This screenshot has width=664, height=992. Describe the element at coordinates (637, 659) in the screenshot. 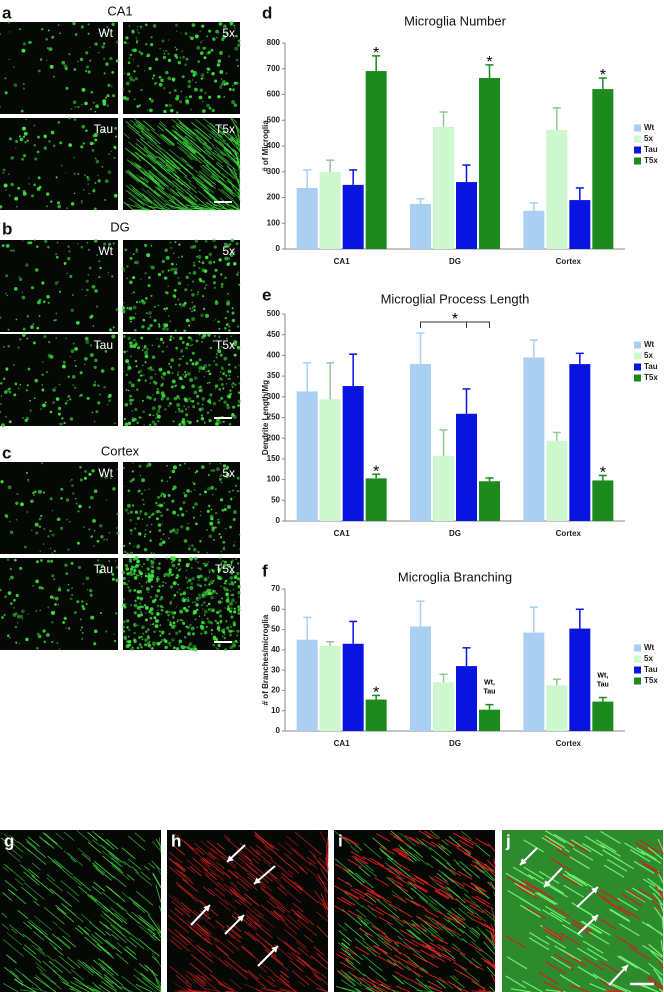

I see `legend-swatch` at that location.